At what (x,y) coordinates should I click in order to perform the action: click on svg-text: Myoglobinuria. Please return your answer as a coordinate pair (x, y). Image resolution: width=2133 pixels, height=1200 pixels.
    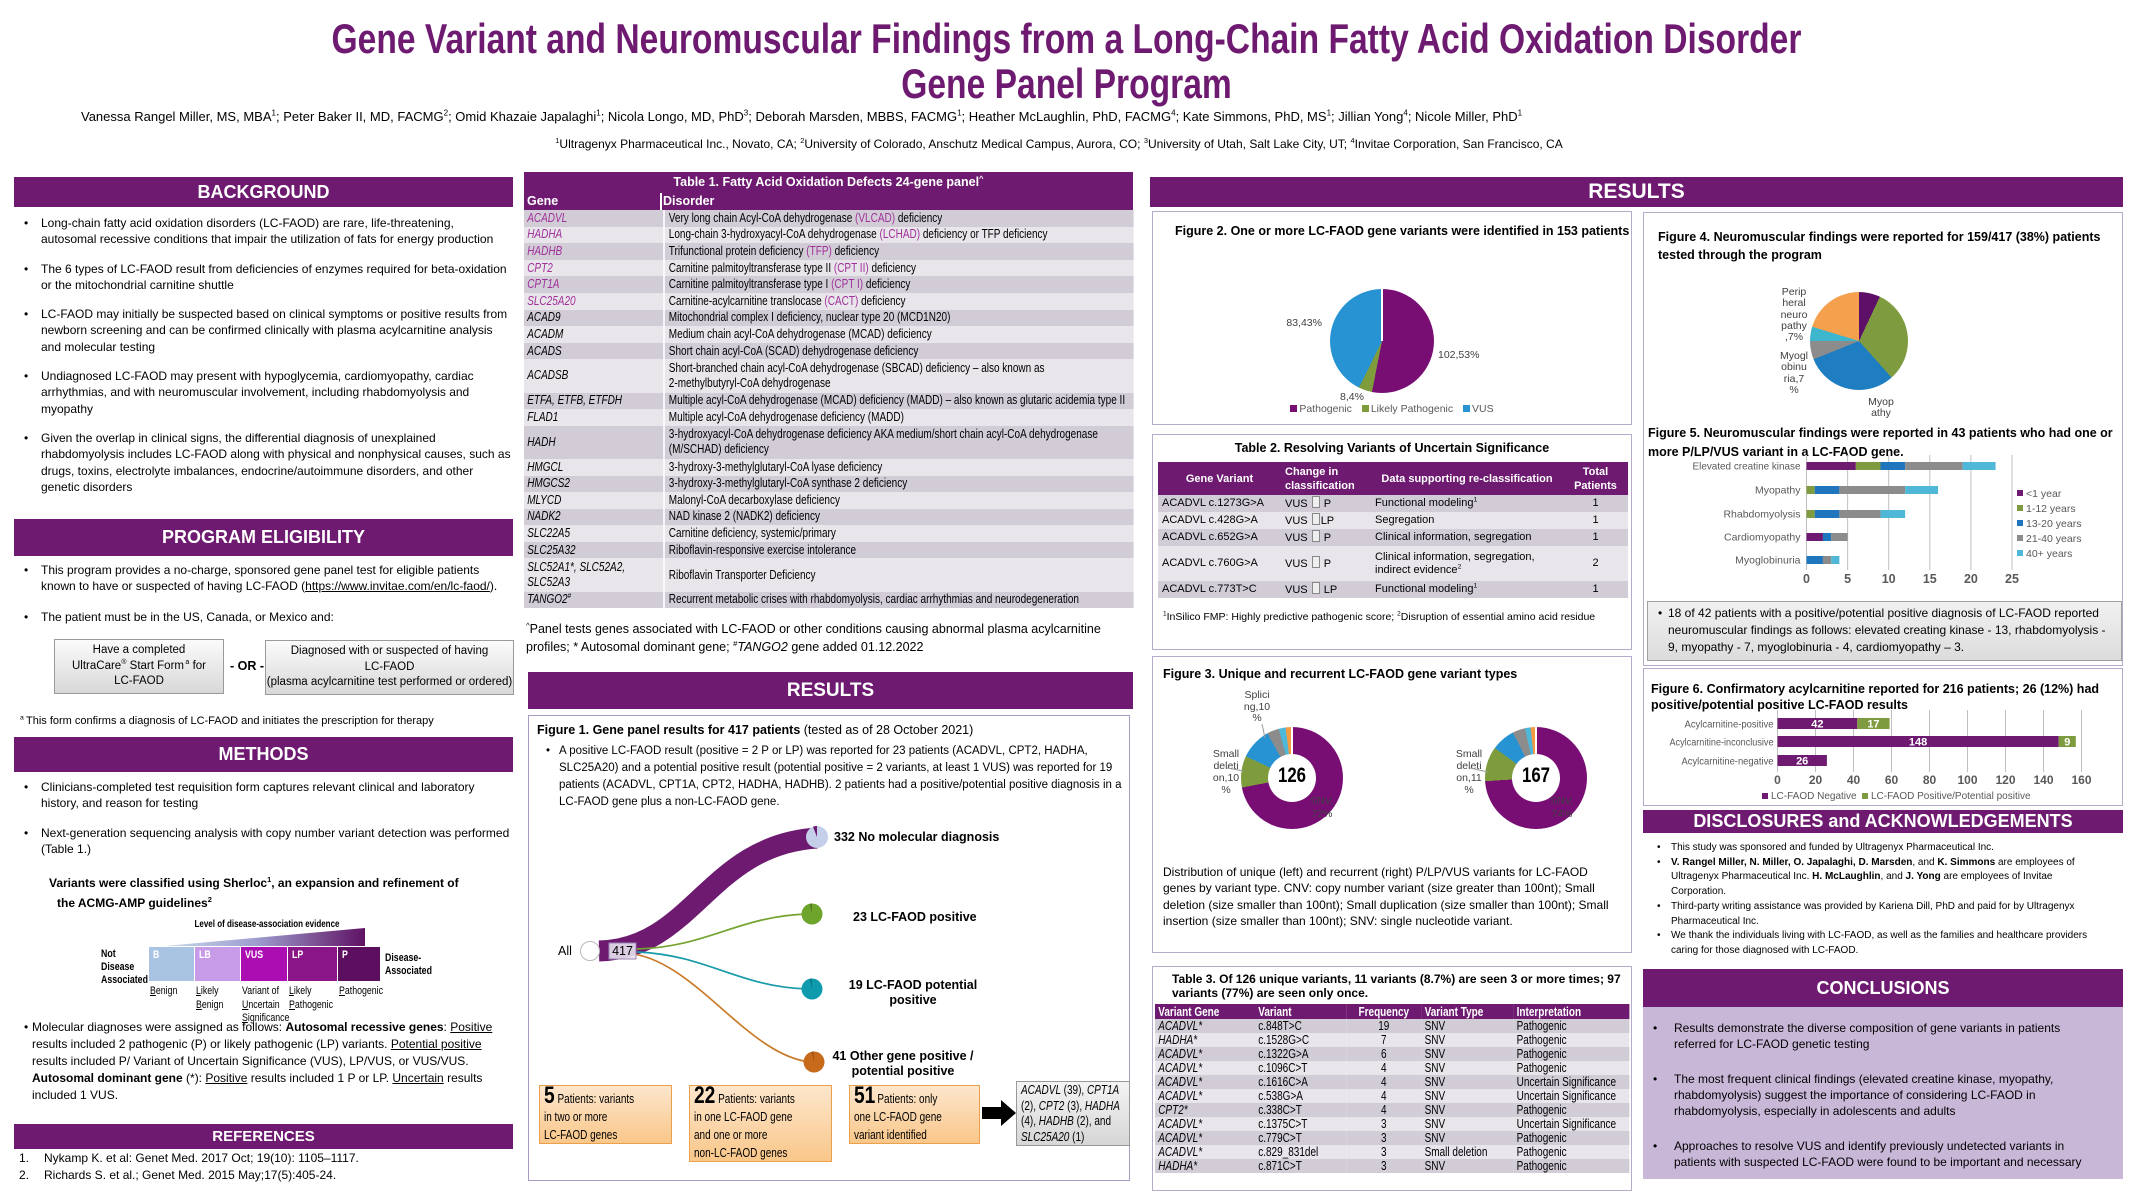
    Looking at the image, I should click on (1768, 561).